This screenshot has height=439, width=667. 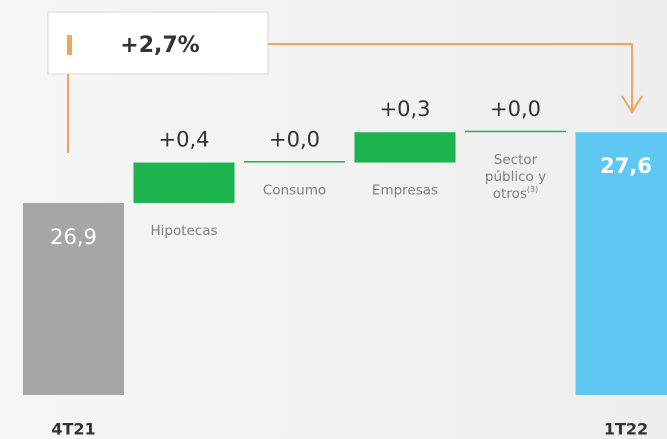 I want to click on category-label: 1T22, so click(x=626, y=429).